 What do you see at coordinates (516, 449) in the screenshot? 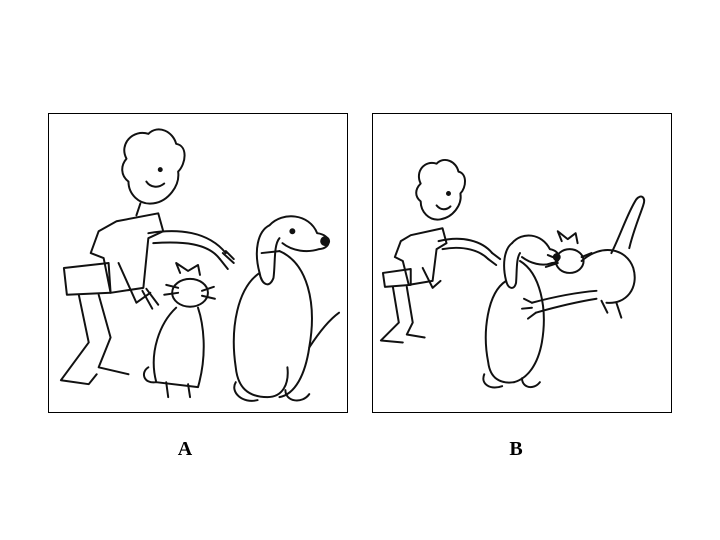
I see `panel-label-b: B` at bounding box center [516, 449].